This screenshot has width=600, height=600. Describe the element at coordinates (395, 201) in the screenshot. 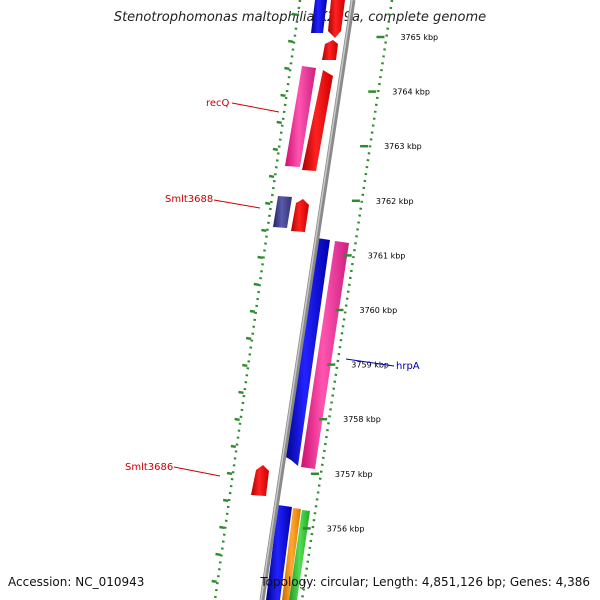

I see `scale-tick-label: 3762 kbp` at that location.